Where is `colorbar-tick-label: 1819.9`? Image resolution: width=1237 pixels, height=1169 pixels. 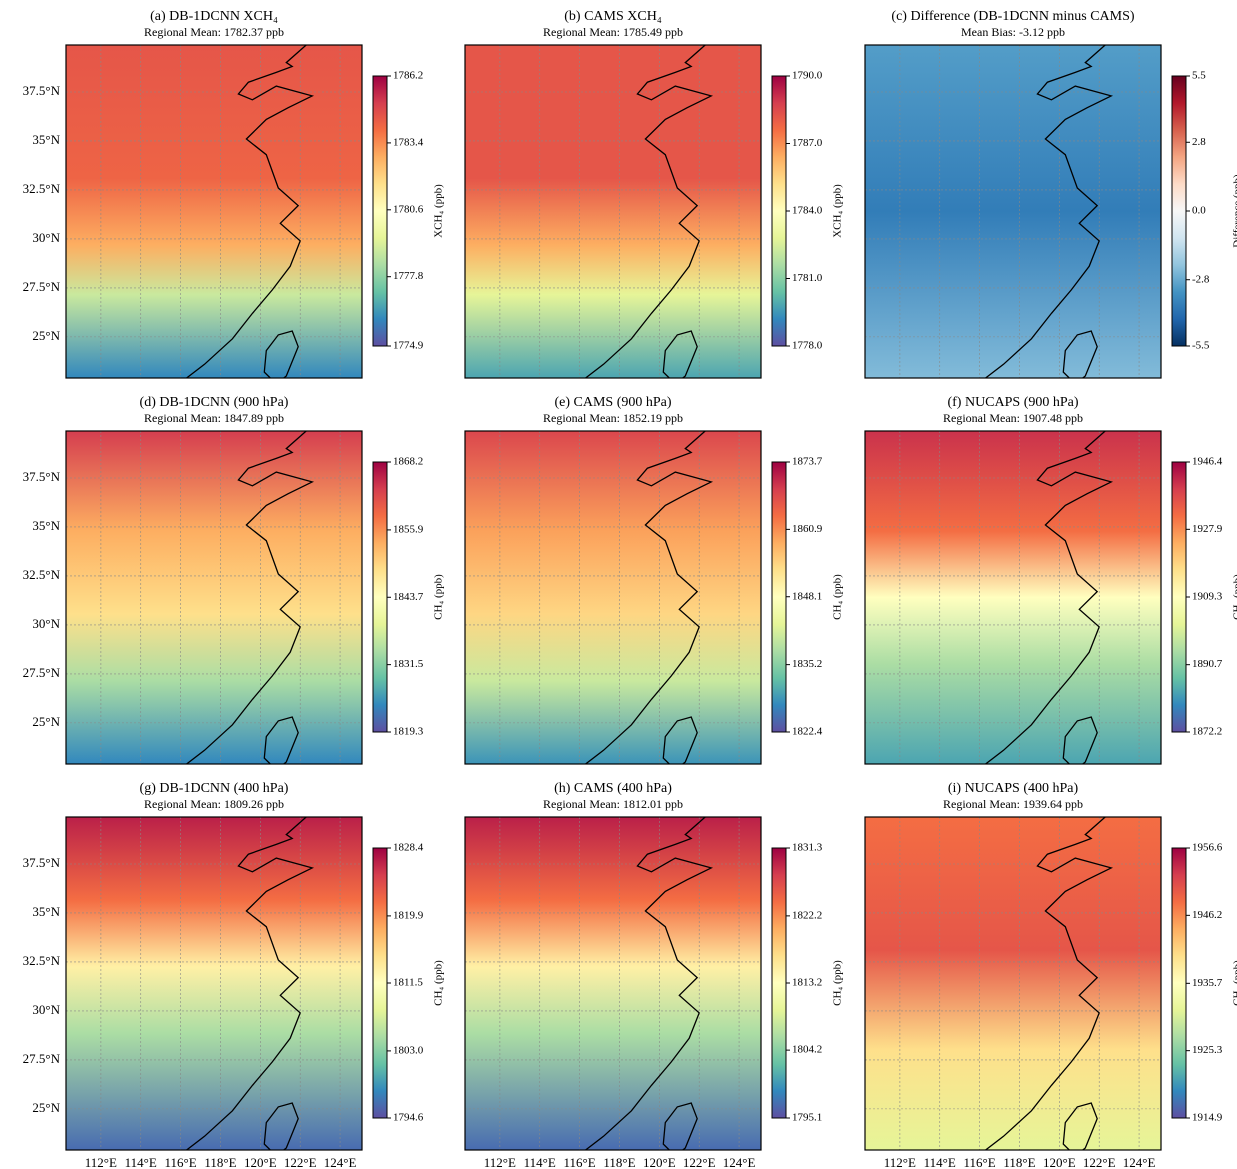 colorbar-tick-label: 1819.9 is located at coordinates (408, 915).